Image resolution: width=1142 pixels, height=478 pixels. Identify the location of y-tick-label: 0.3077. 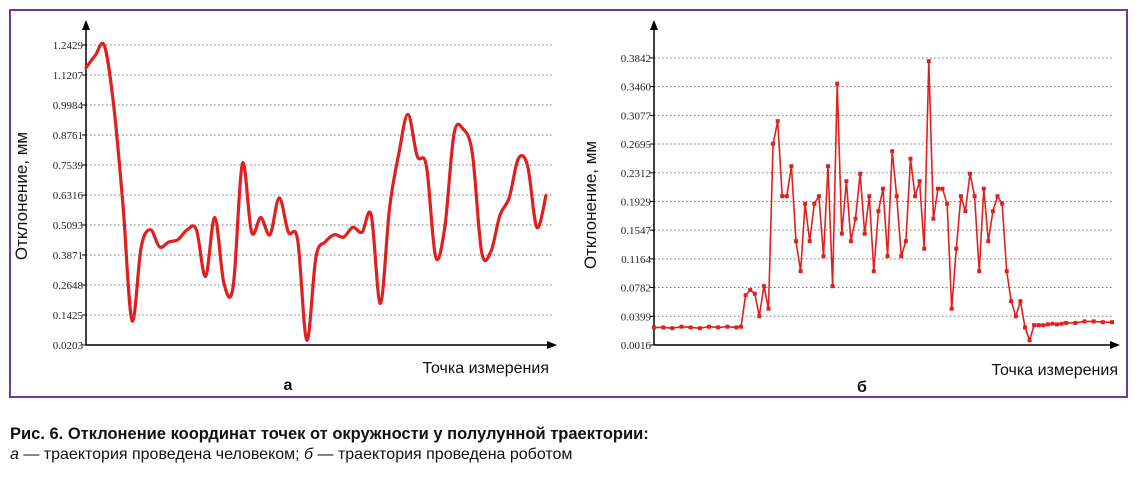
(636, 116).